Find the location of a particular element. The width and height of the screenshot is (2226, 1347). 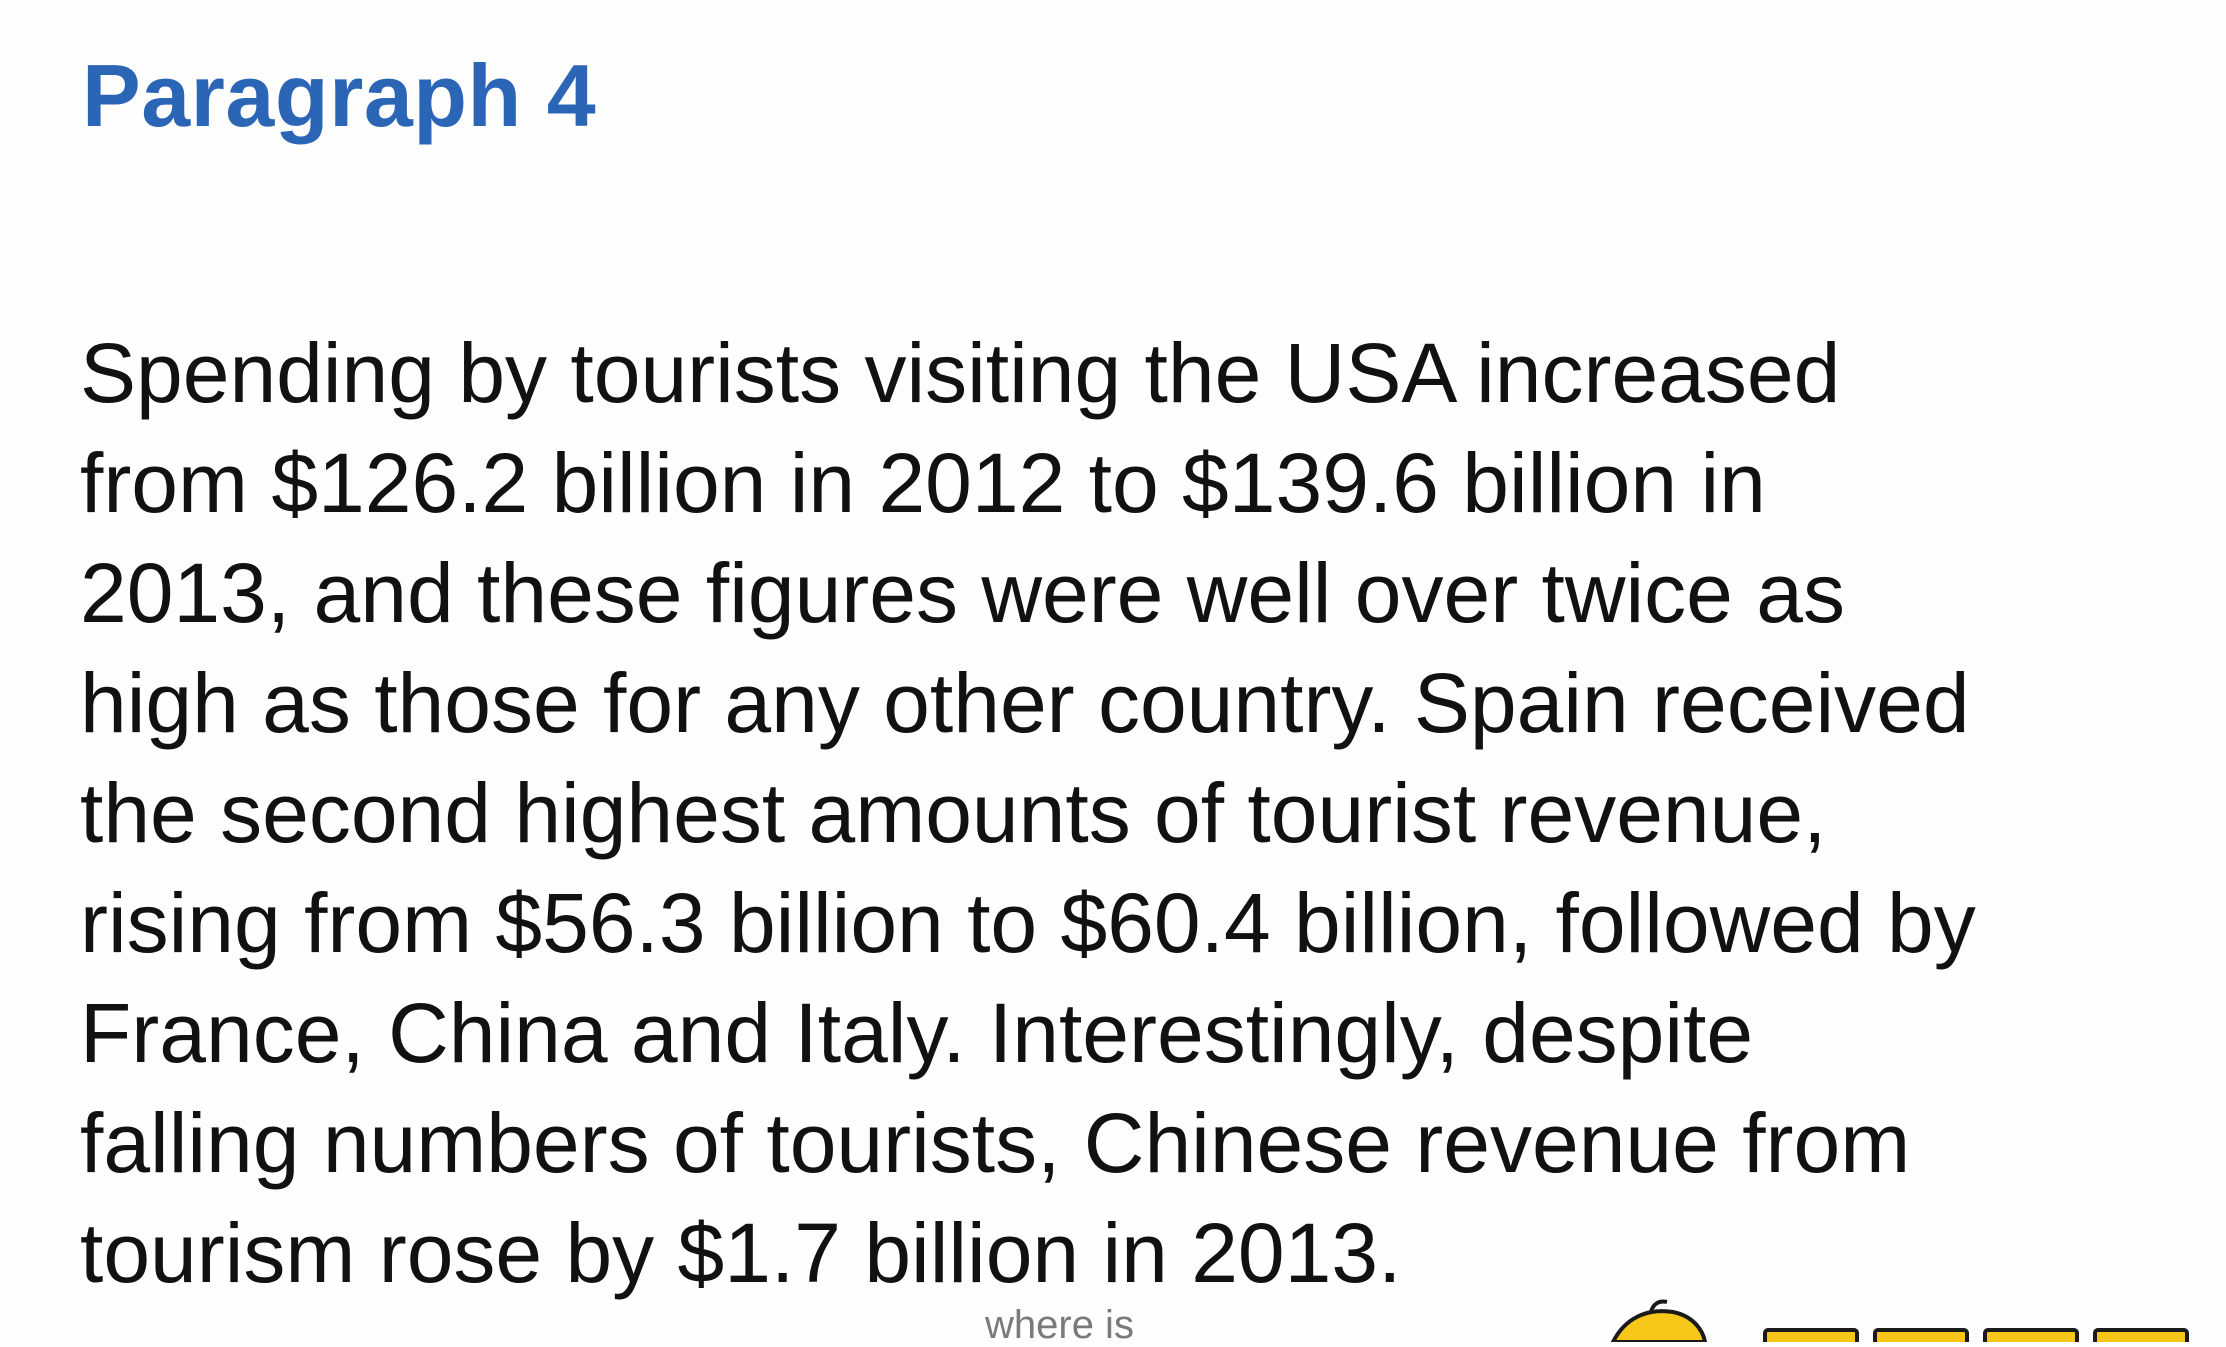

subtitle-caption-fragment: where is is located at coordinates (1059, 1325).